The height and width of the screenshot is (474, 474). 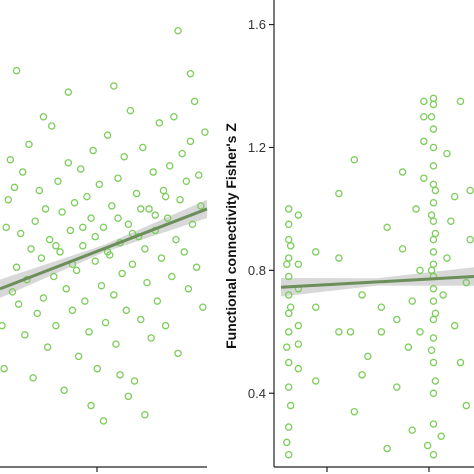 I want to click on left-fit-line, so click(x=104, y=249).